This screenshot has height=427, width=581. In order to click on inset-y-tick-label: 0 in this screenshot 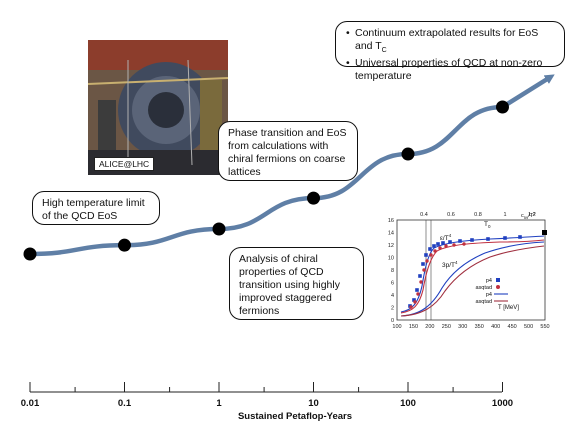, I will do `click(392, 321)`.